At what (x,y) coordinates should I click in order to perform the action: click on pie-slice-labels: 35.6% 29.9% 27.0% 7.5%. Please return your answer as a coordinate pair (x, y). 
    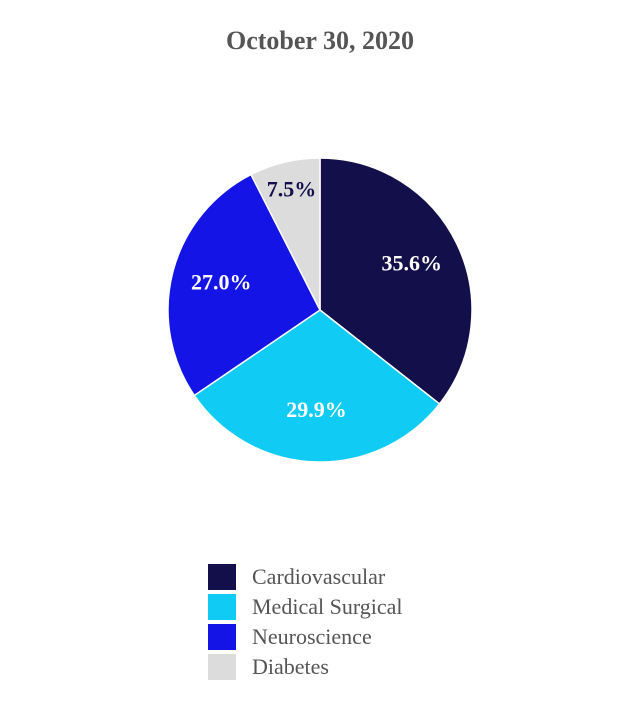
    Looking at the image, I should click on (316, 299).